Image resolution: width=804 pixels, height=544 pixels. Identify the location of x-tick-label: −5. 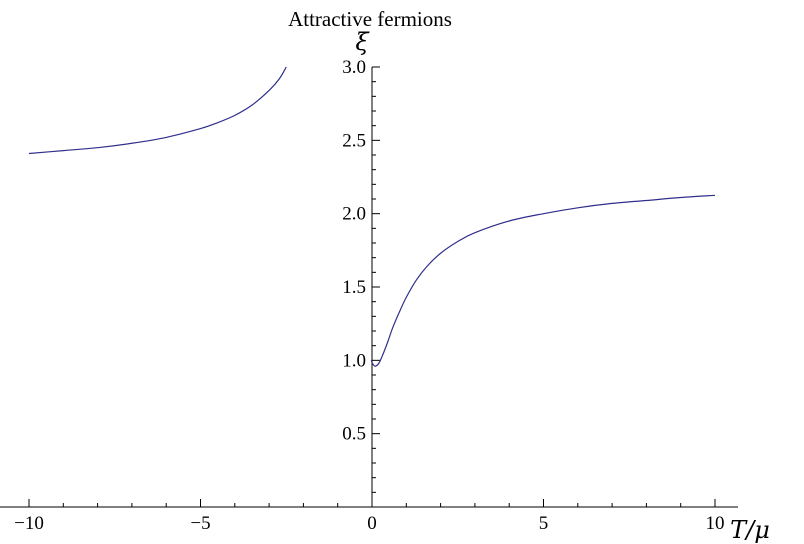
(200, 523).